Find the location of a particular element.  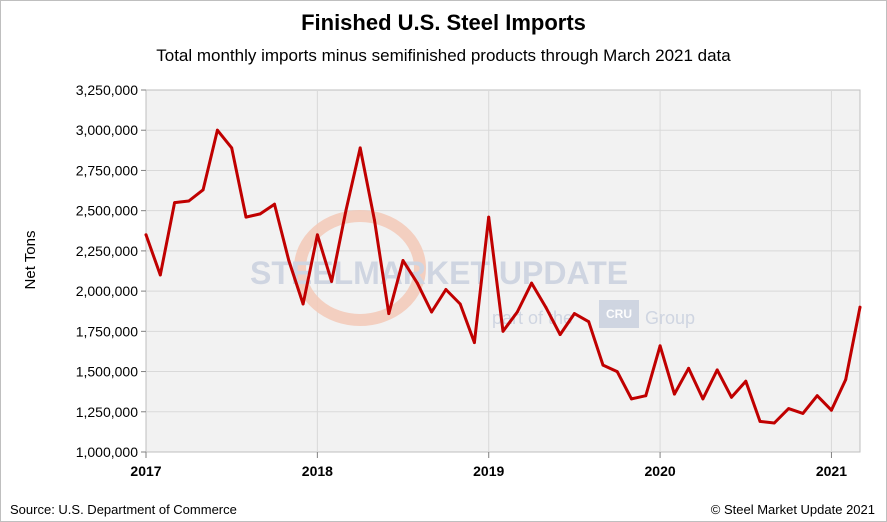

x-axis-ticks: 2017 2018 2019 2020 2021 is located at coordinates (488, 465).